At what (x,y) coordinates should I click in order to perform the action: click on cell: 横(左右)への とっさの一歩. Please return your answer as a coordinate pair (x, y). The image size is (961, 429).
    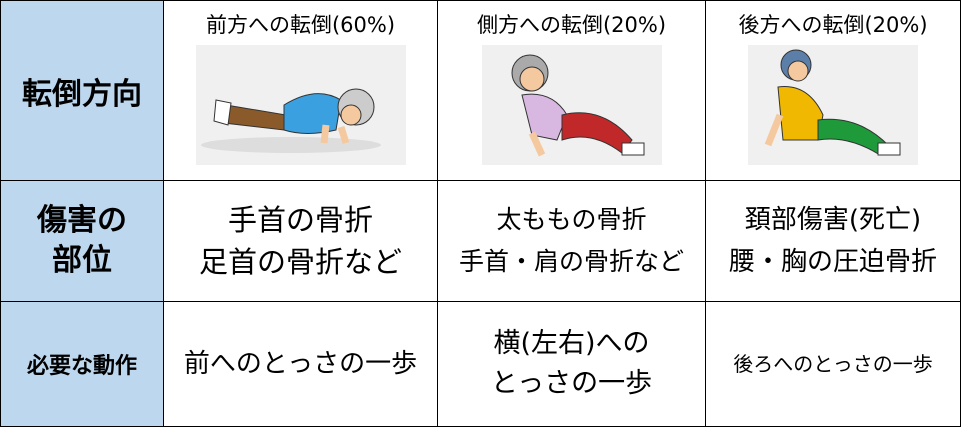
    Looking at the image, I should click on (571, 364).